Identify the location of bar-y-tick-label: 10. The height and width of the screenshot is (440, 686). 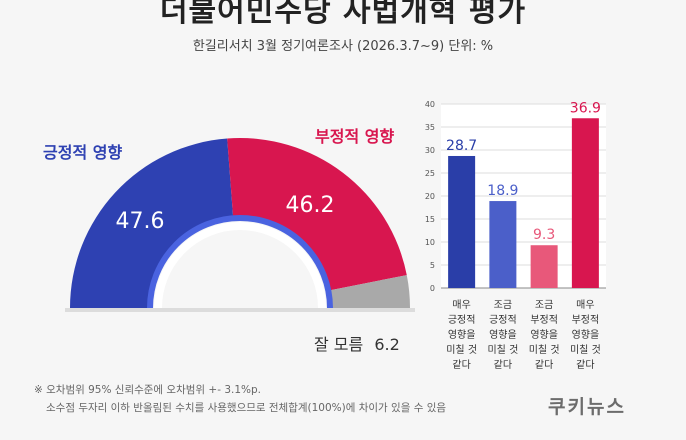
(430, 242).